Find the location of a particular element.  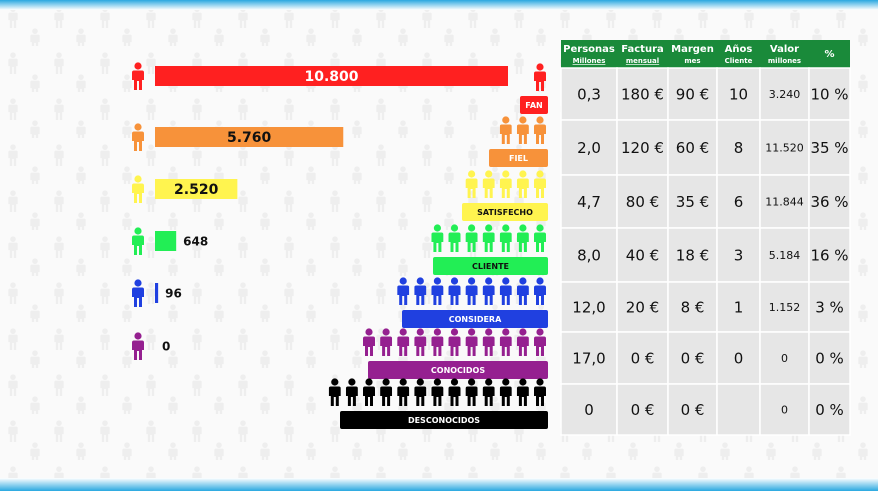

table-cell: 6 is located at coordinates (739, 202).